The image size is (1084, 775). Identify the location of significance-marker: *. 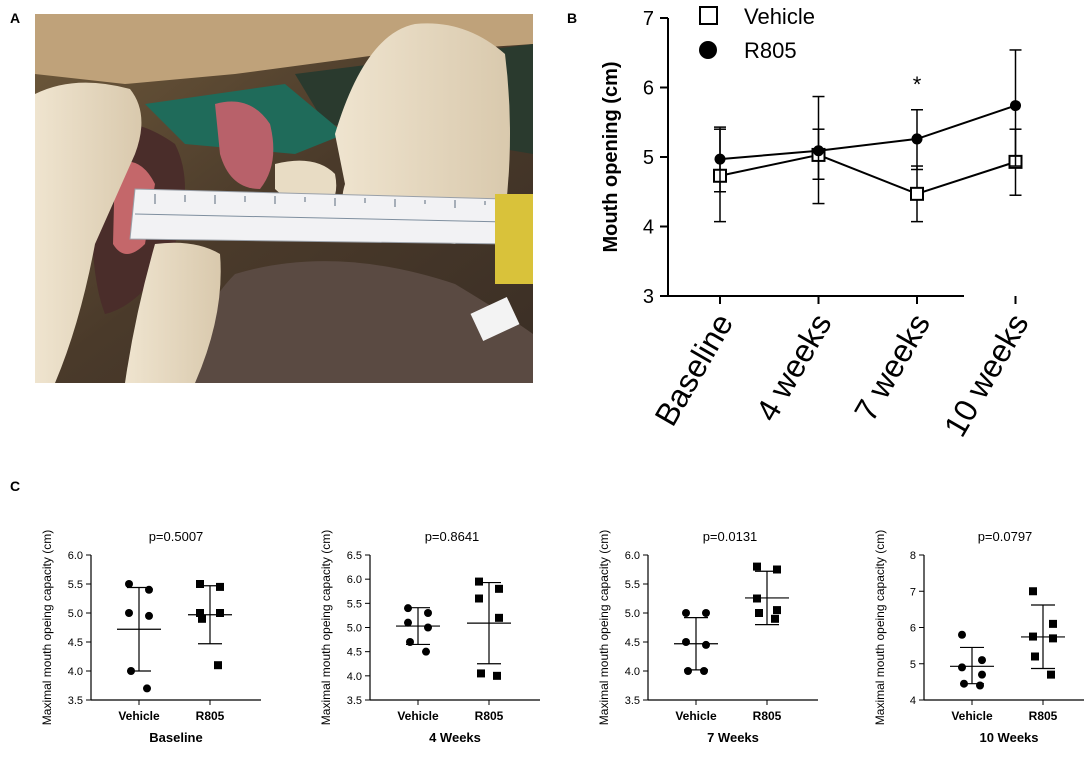
(917, 84).